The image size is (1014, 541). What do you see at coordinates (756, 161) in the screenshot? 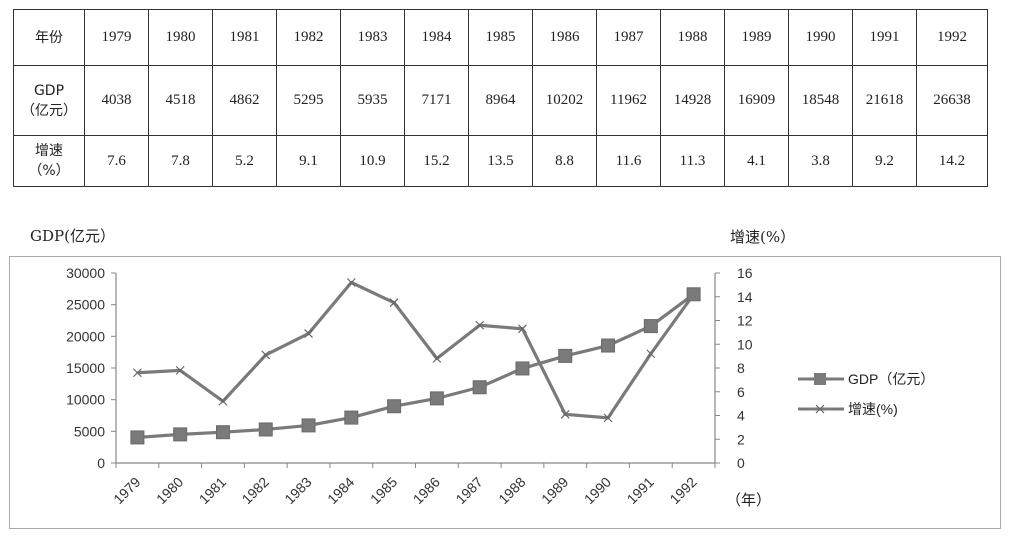
I see `rate-cell: 4.1` at bounding box center [756, 161].